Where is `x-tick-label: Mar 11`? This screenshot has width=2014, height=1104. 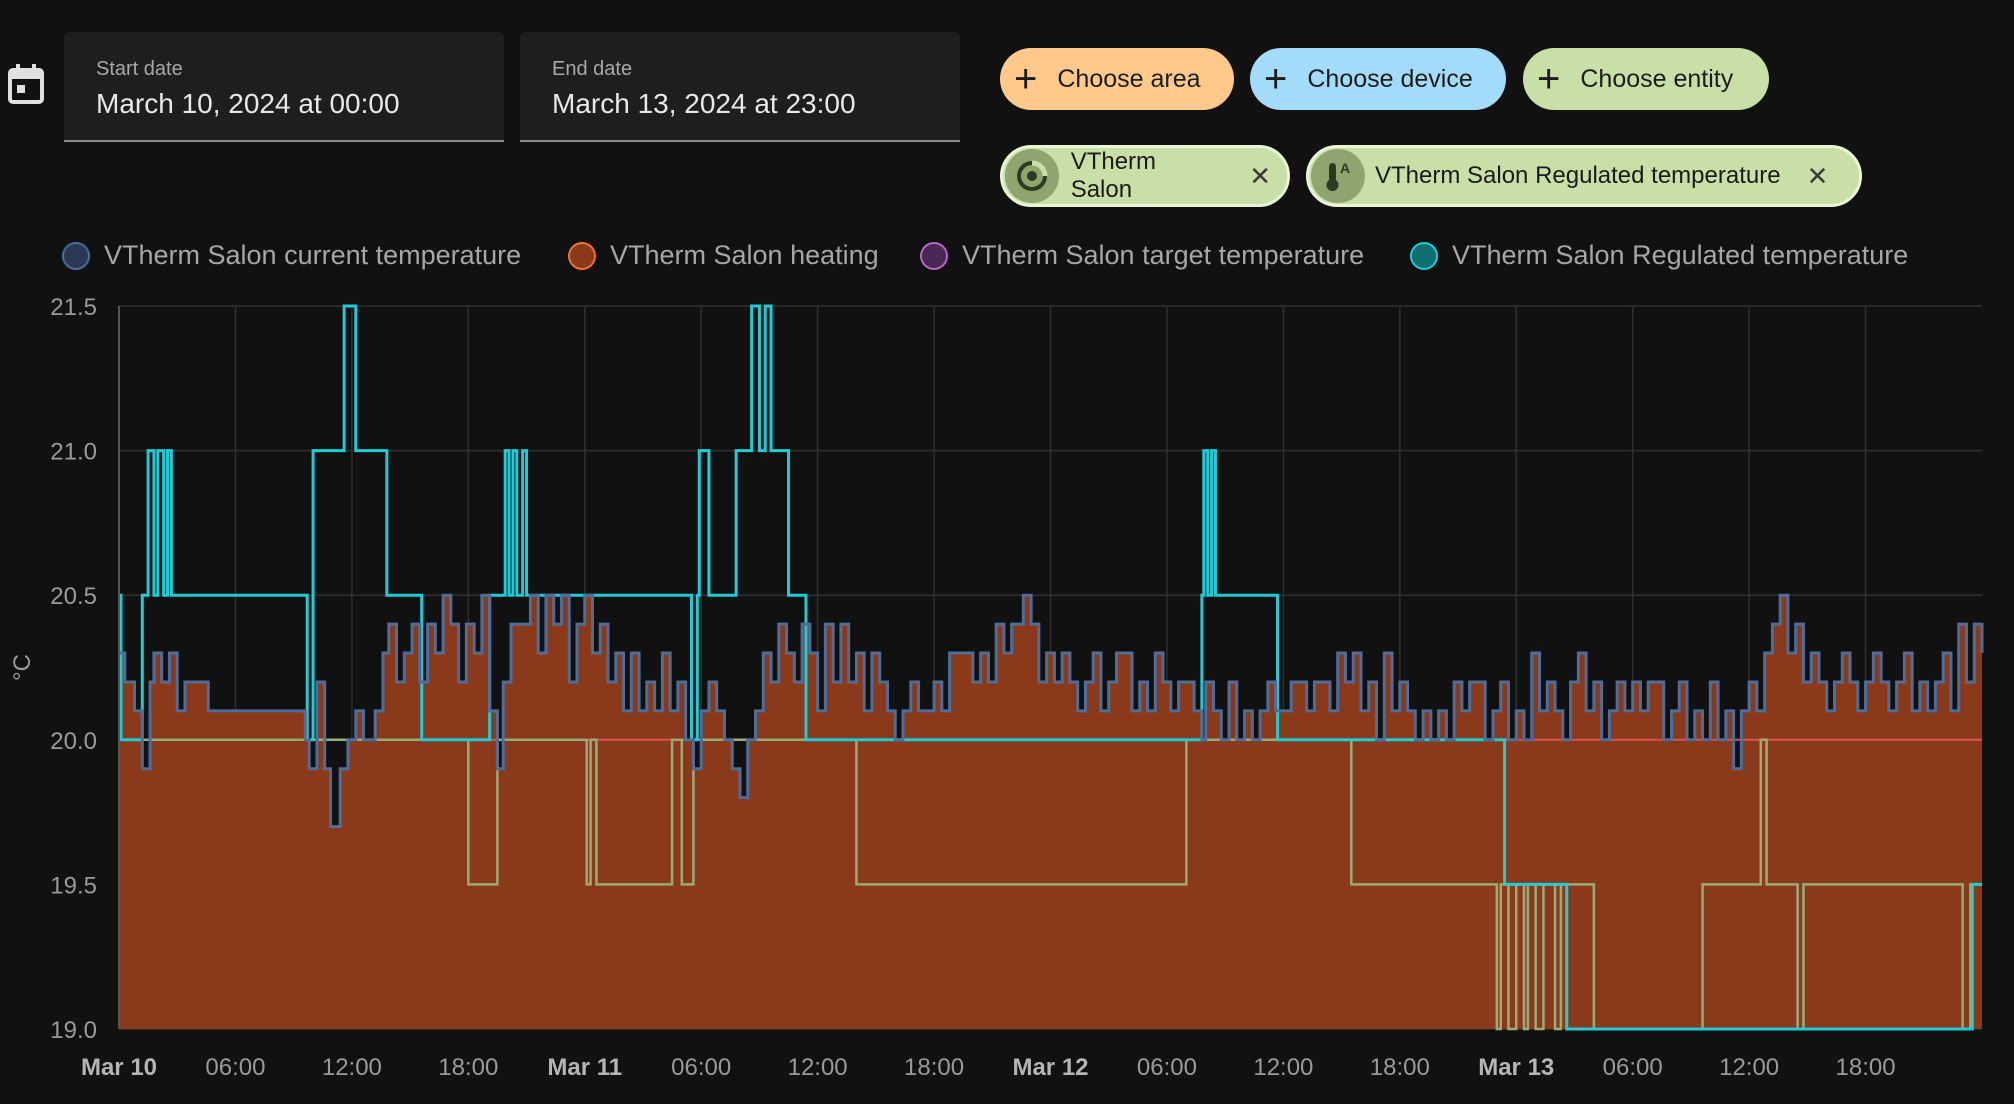
x-tick-label: Mar 11 is located at coordinates (584, 1067).